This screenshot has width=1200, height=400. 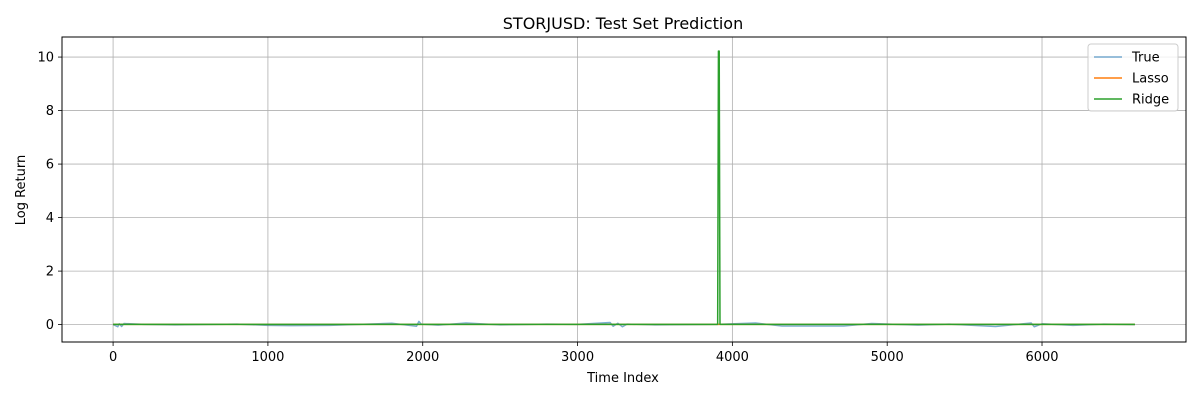 What do you see at coordinates (623, 23) in the screenshot?
I see `chart-title: STORJUSD: Test Set Prediction` at bounding box center [623, 23].